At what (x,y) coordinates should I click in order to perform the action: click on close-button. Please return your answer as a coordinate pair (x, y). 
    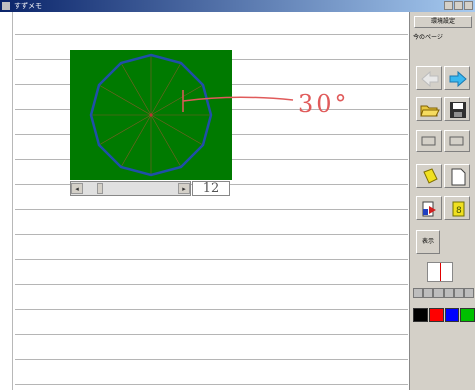
    Looking at the image, I should click on (468, 5).